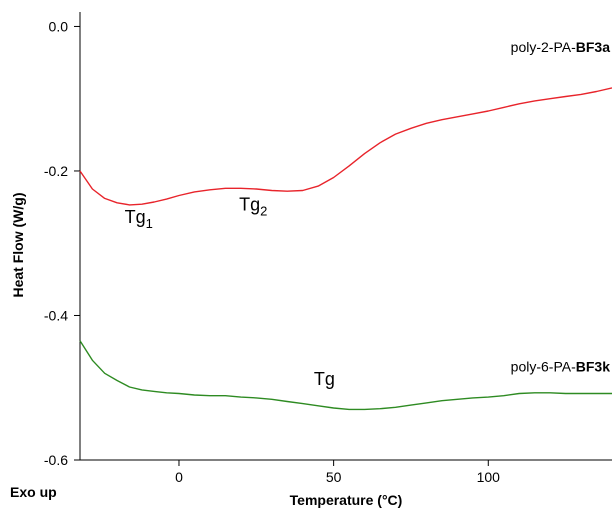 This screenshot has width=612, height=508. Describe the element at coordinates (561, 367) in the screenshot. I see `series-label-2: poly-6-PA-BF3k` at that location.